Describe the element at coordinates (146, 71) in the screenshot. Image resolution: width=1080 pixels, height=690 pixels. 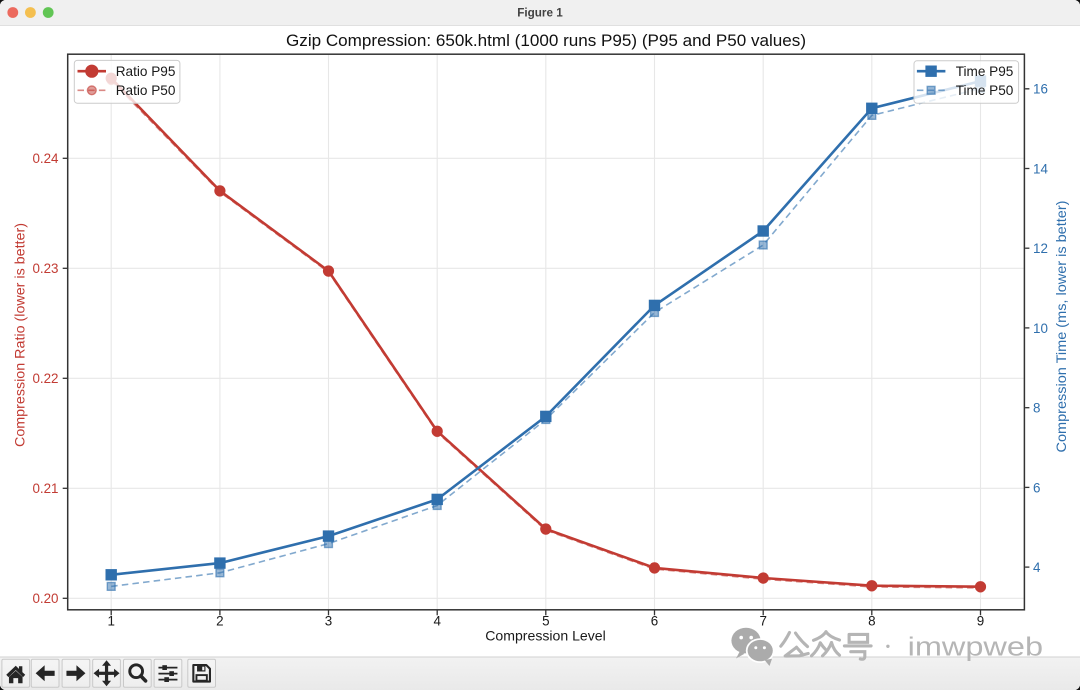
I see `svg-text: Ratio P95` at that location.